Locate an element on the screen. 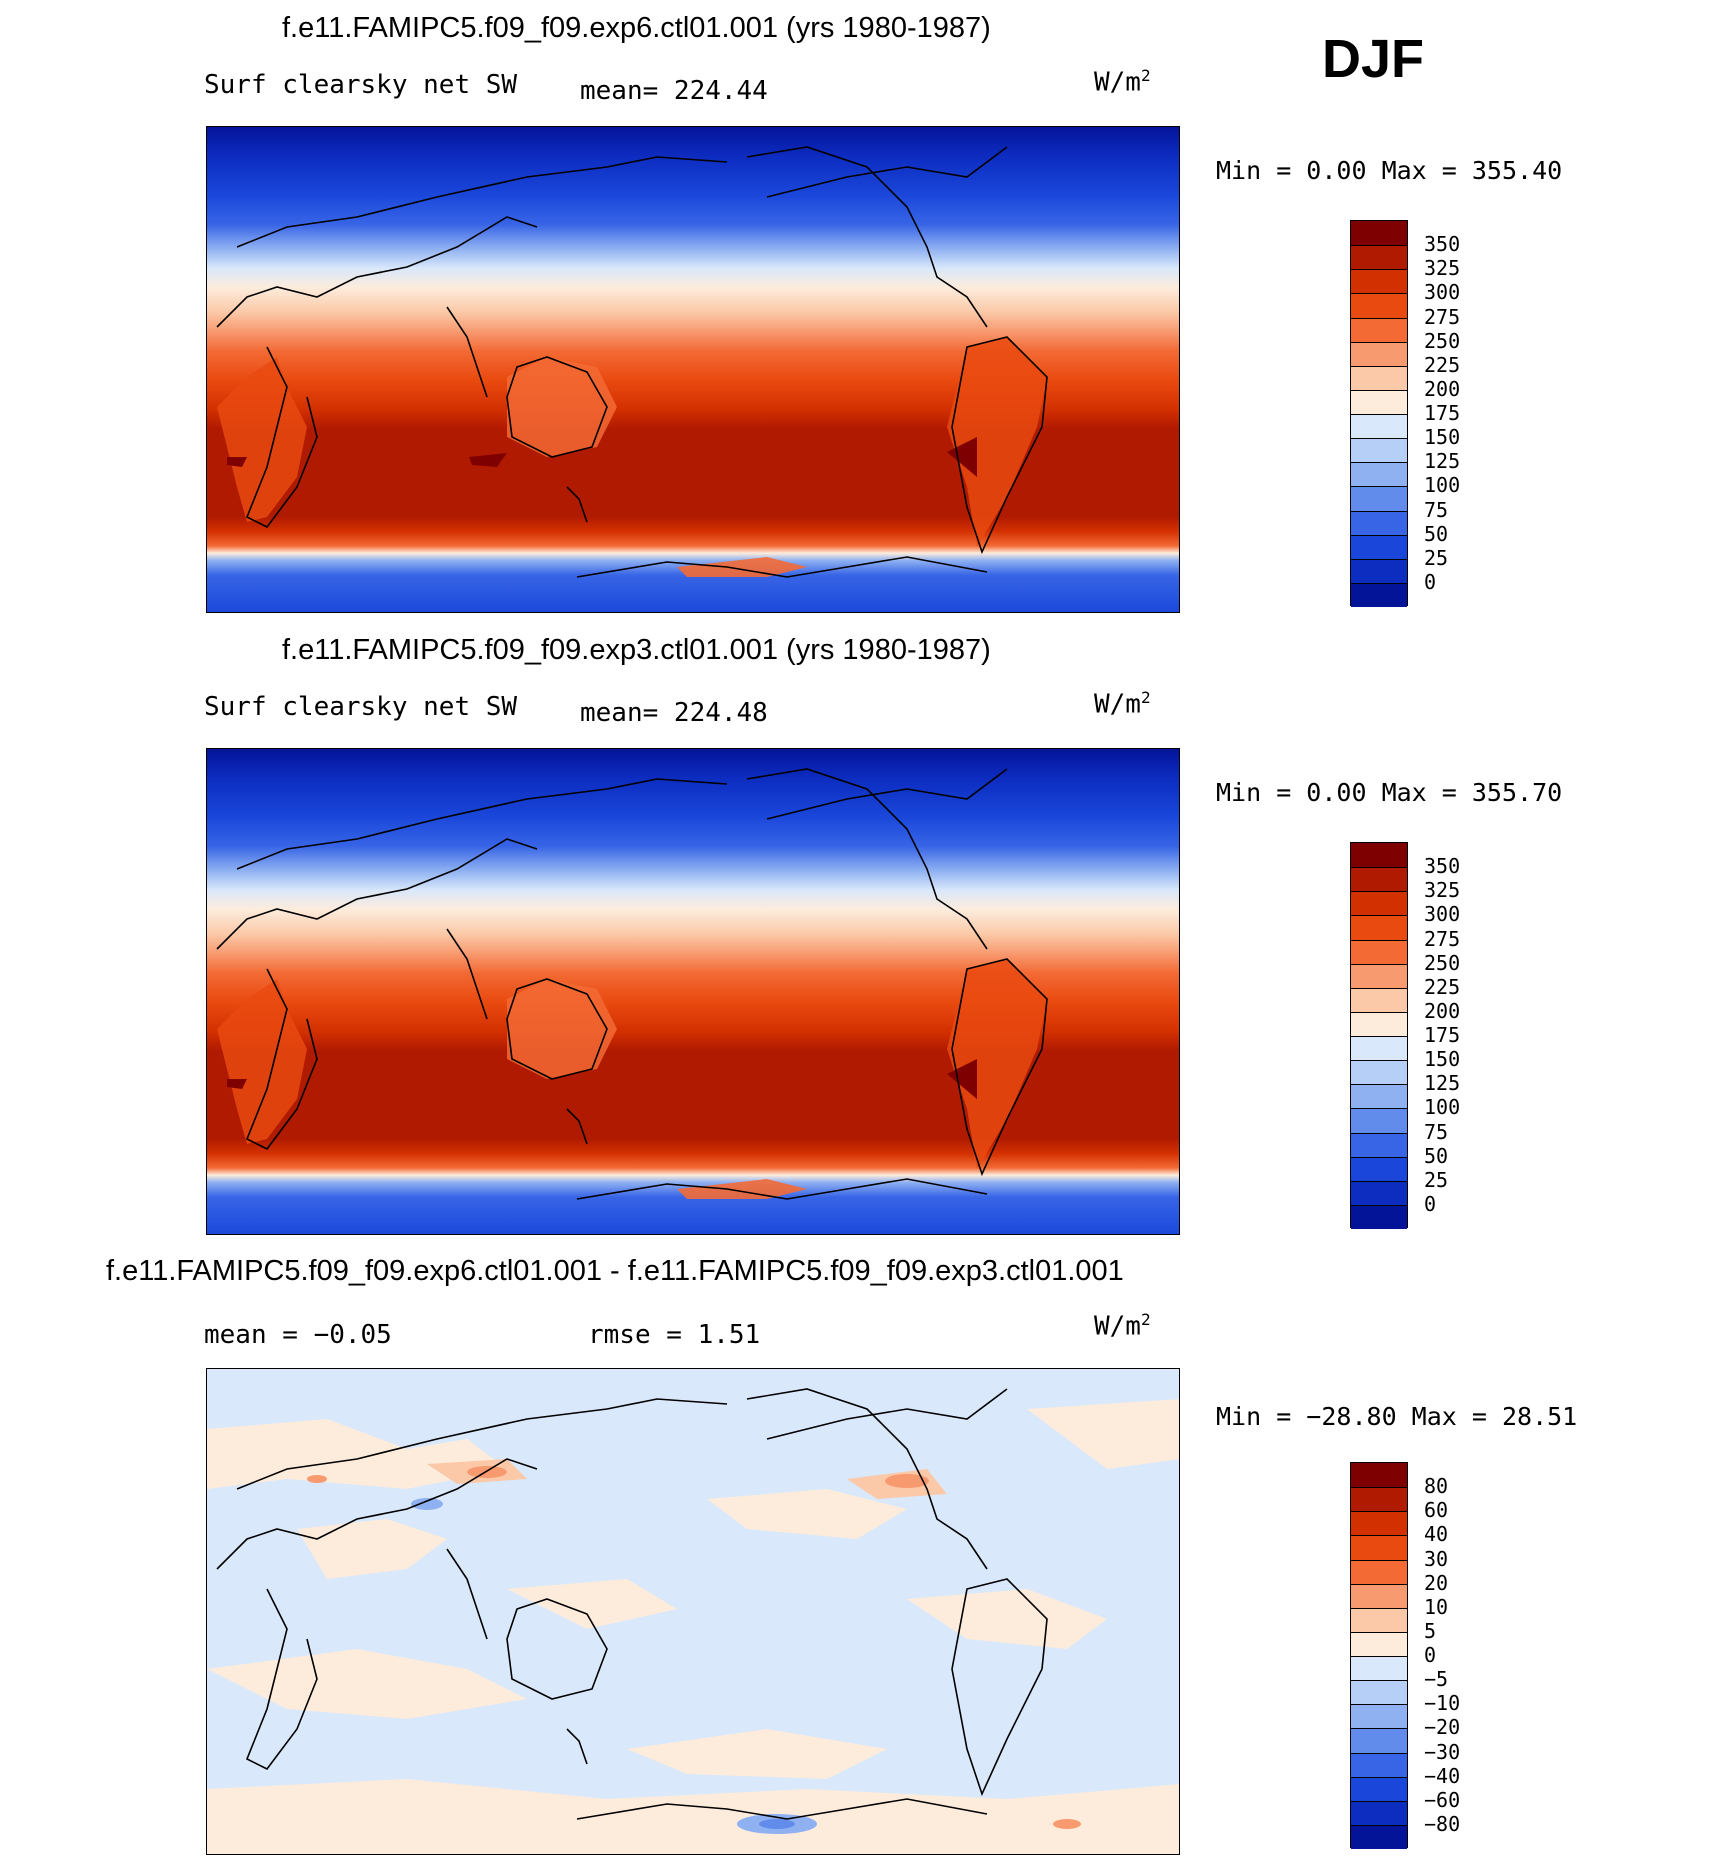  panel3-coastlines is located at coordinates (632, 1604).